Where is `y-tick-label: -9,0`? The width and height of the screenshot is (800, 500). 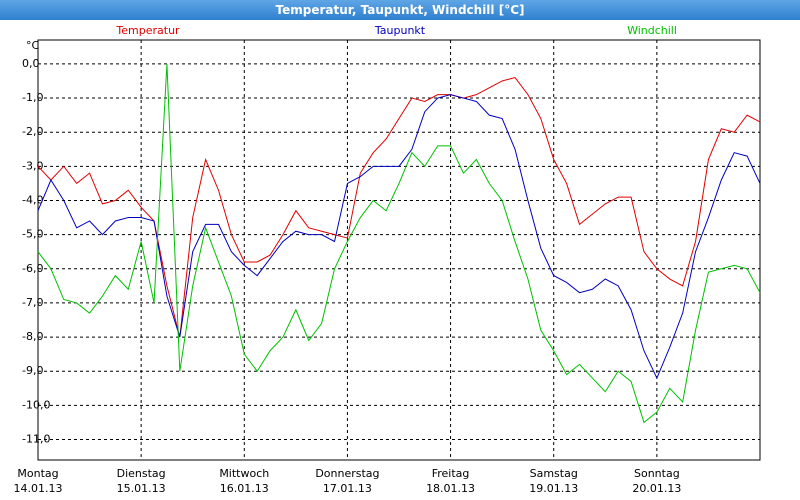
y-tick-label: -9,0 is located at coordinates (32, 370).